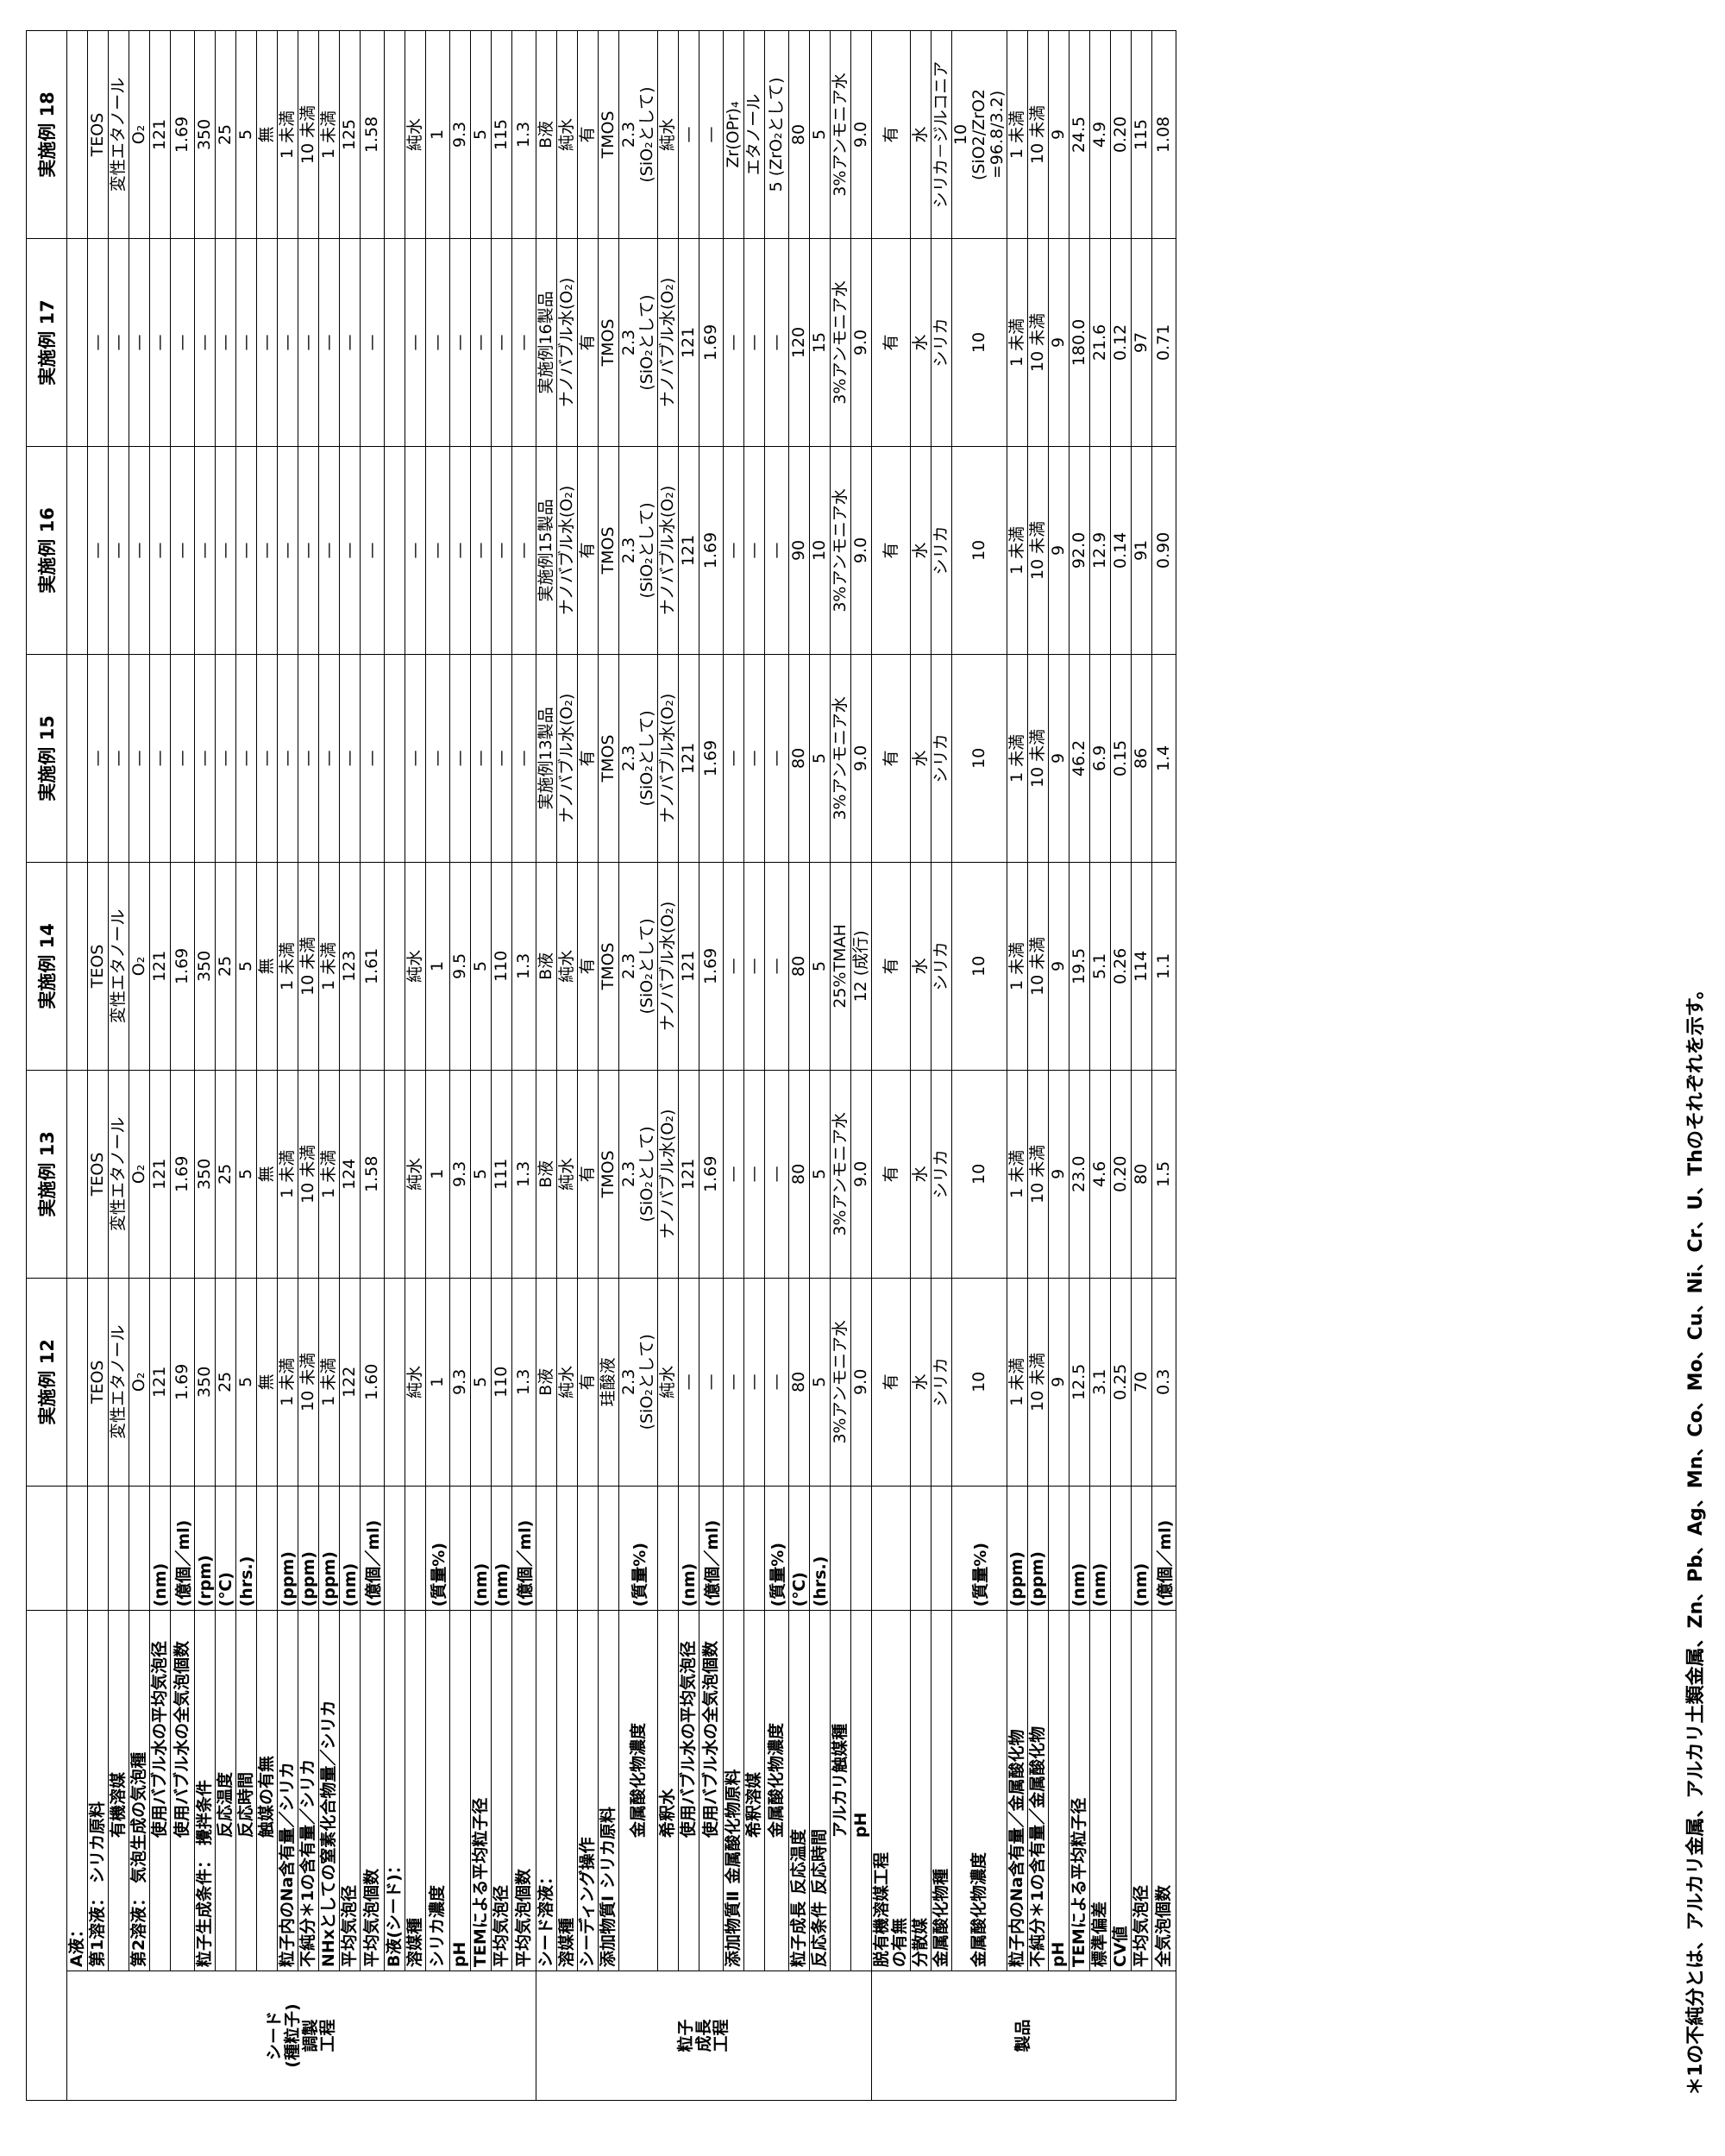 The height and width of the screenshot is (2156, 1725). I want to click on unit-header-cell, so click(47, 1548).